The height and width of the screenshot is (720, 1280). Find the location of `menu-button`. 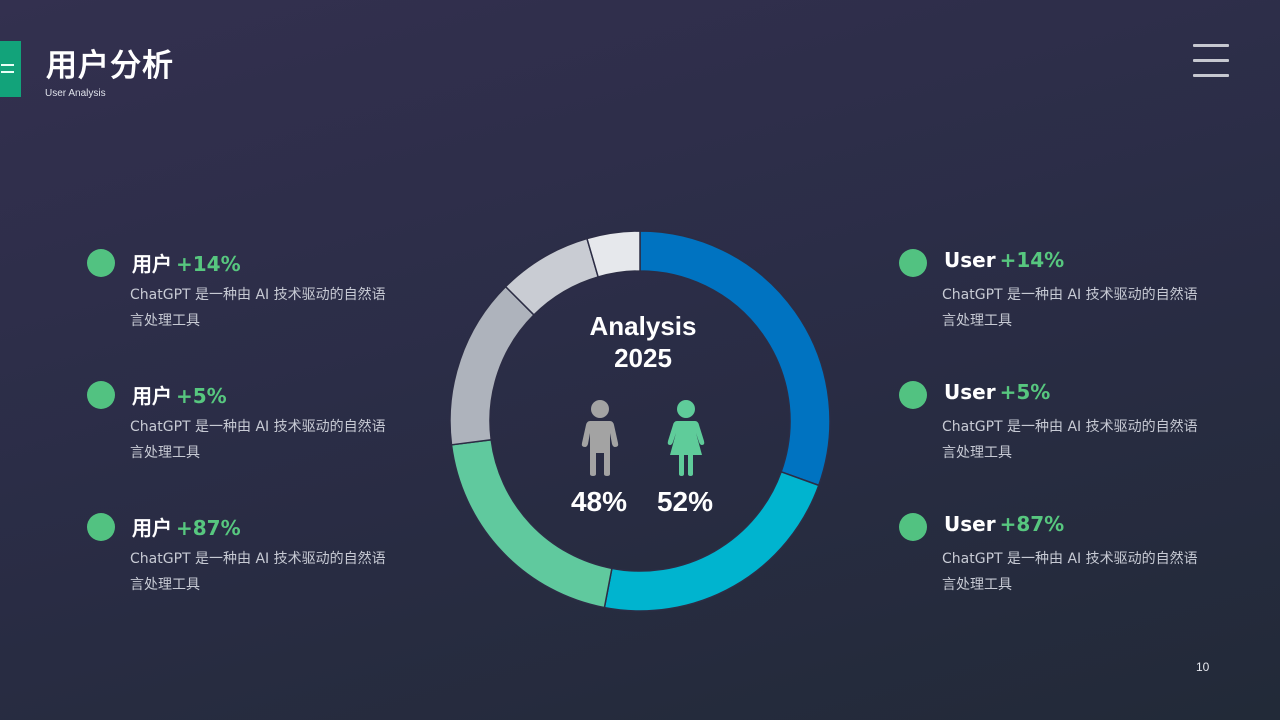

menu-button is located at coordinates (1211, 61).